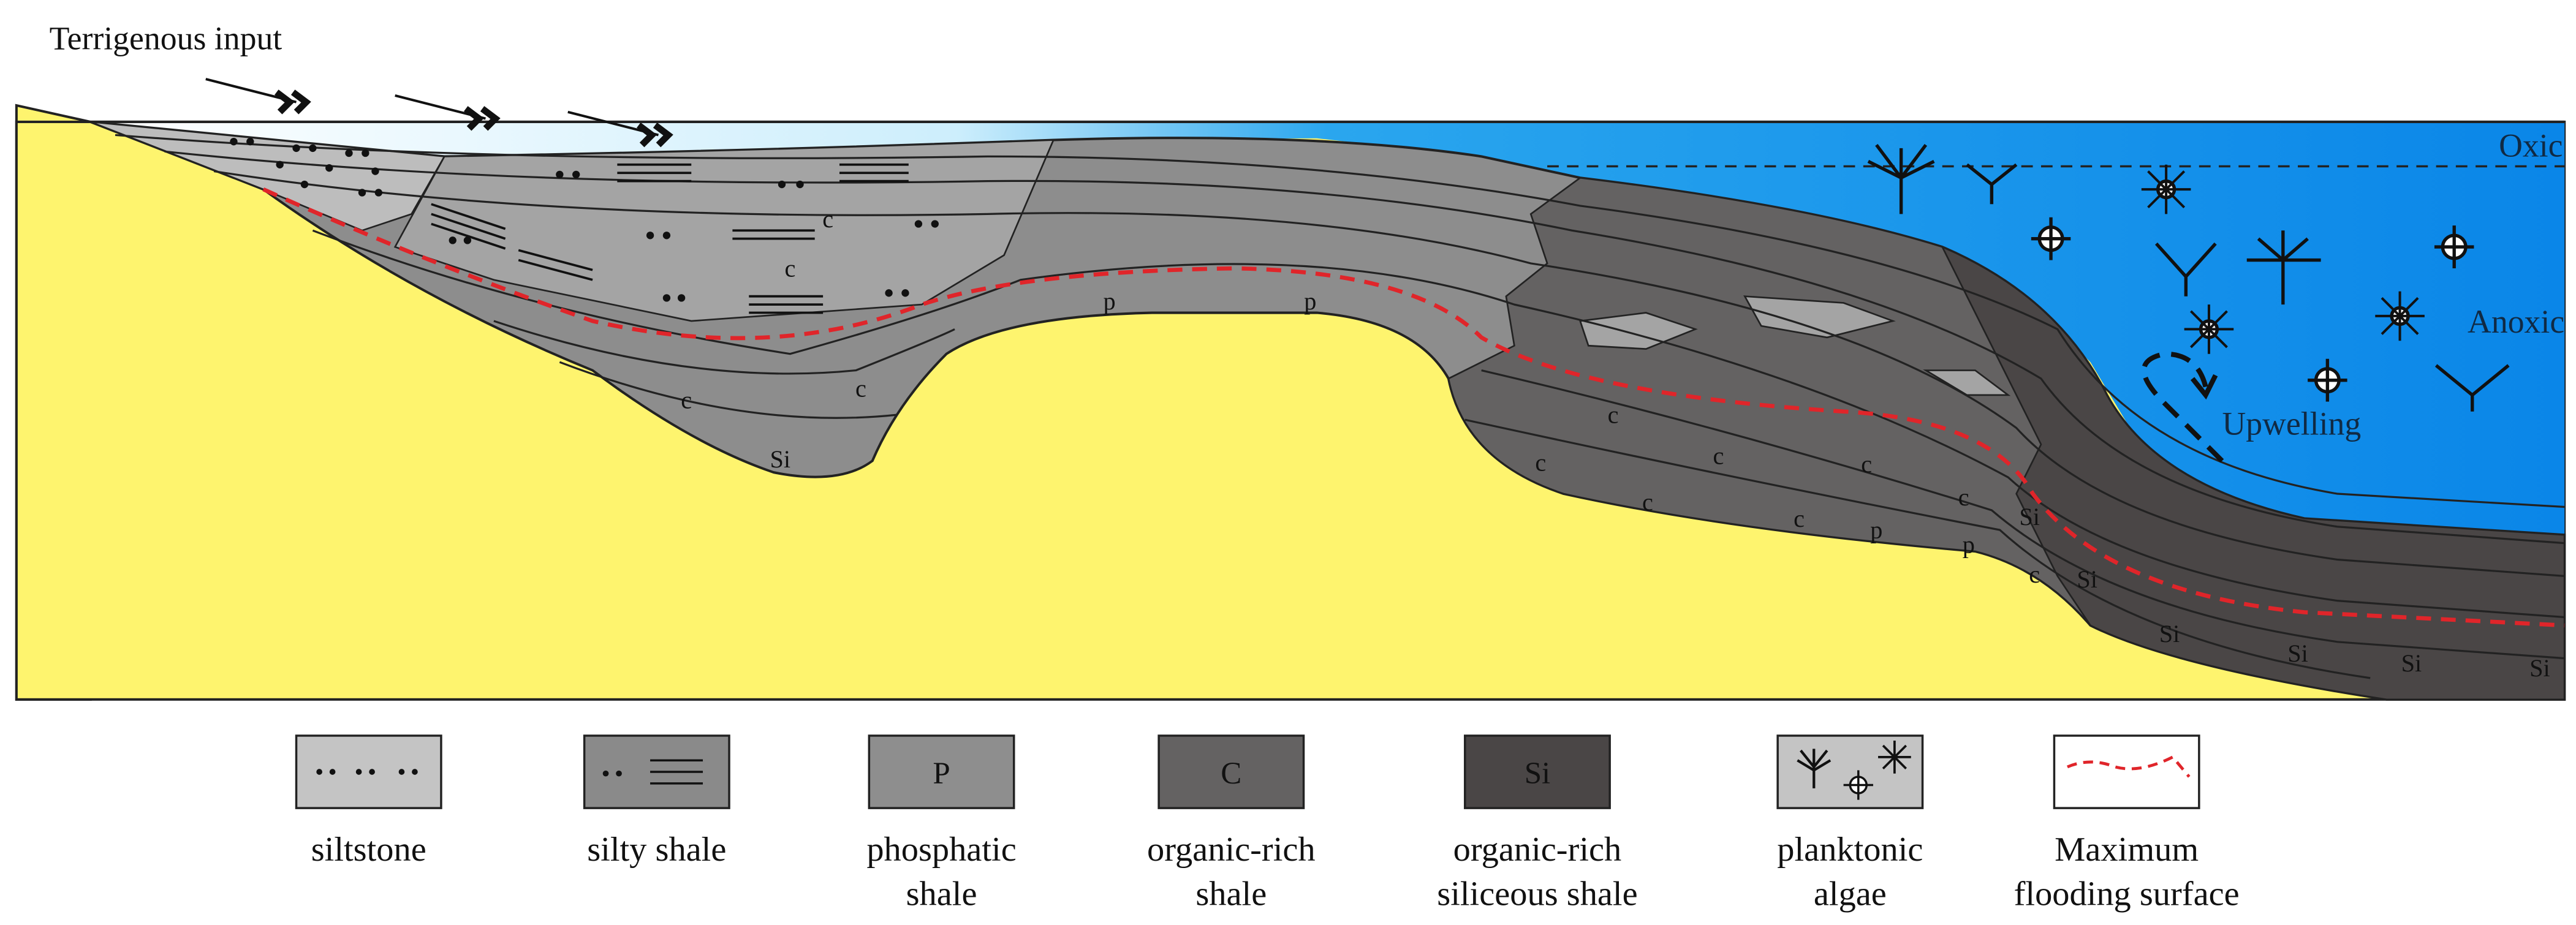  I want to click on legend-symbol: P, so click(942, 774).